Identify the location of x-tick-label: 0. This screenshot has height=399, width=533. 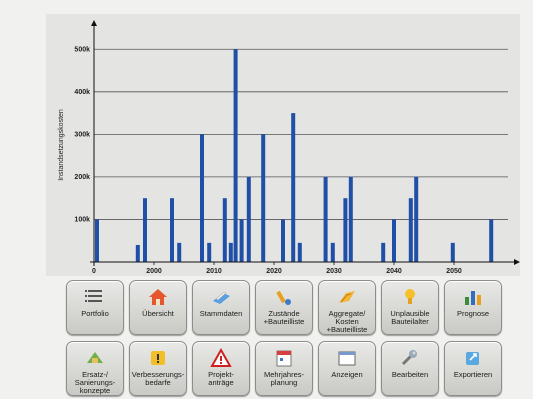
(94, 271).